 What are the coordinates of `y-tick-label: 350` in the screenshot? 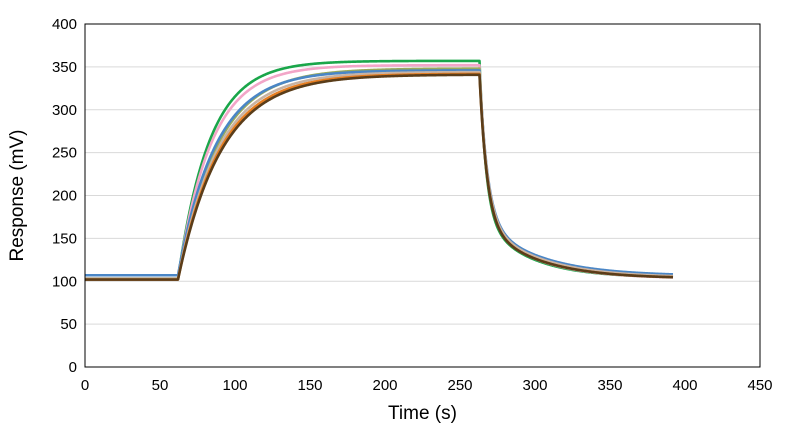 It's located at (64, 67).